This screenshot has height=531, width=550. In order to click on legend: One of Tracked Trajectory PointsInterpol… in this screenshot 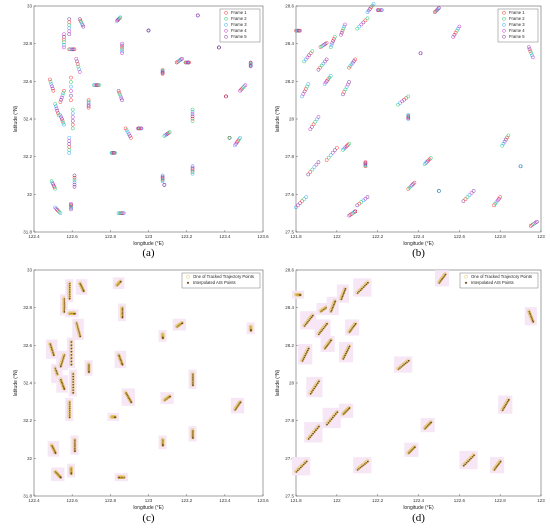, I will do `click(221, 280)`.